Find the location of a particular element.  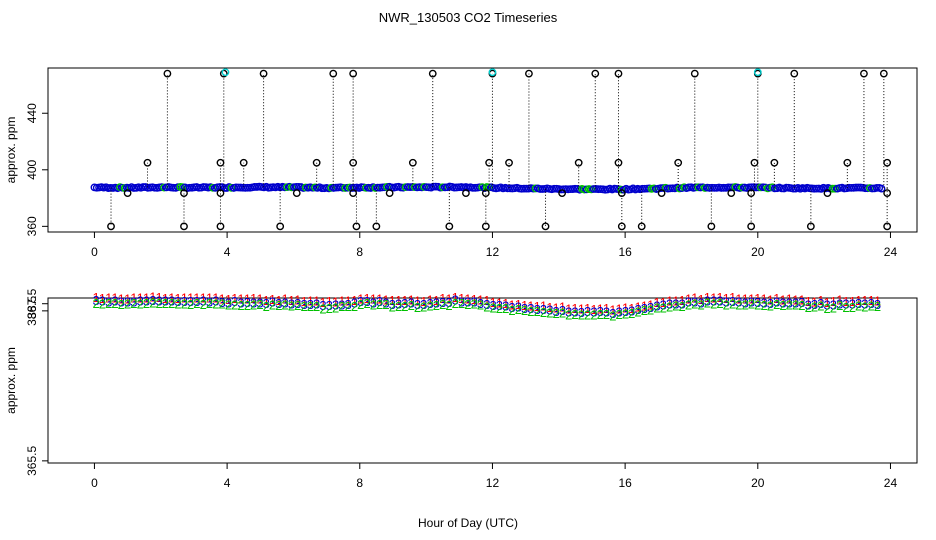

spike-high-point is located at coordinates (353, 73).